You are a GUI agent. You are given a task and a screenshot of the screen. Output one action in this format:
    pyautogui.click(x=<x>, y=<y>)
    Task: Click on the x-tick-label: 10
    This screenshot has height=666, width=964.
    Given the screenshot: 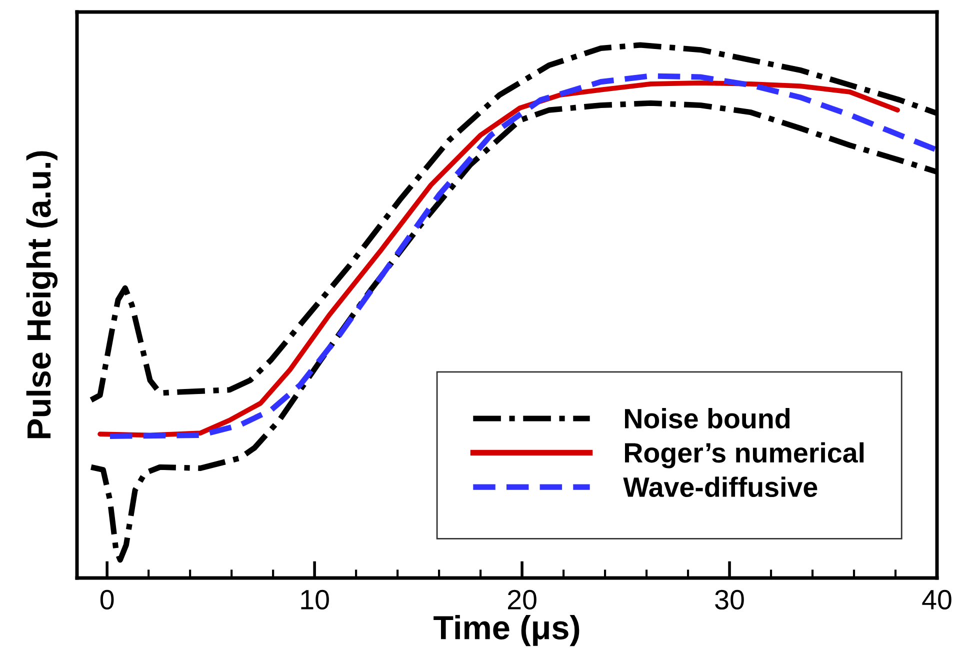 What is the action you would take?
    pyautogui.click(x=315, y=600)
    